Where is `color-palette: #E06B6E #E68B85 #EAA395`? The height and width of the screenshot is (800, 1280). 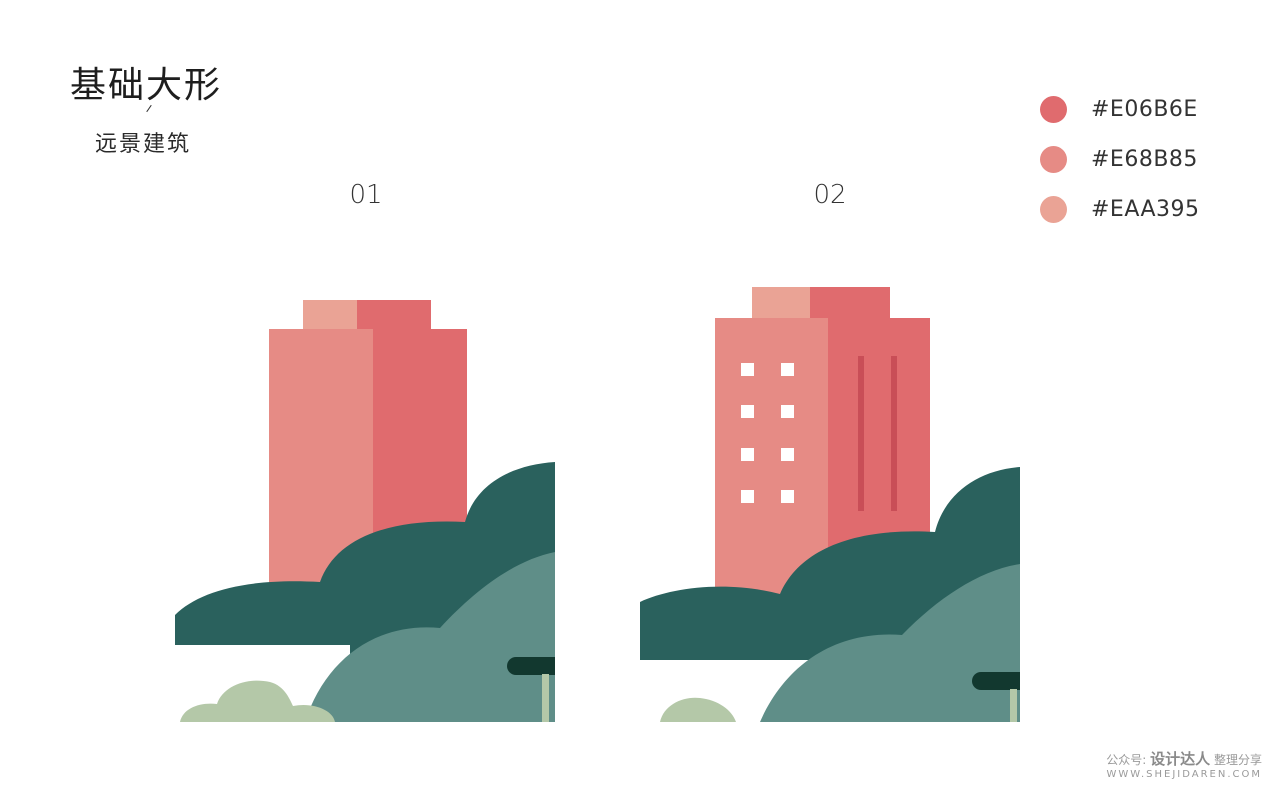 color-palette: #E06B6E #E68B85 #EAA395 is located at coordinates (1120, 159).